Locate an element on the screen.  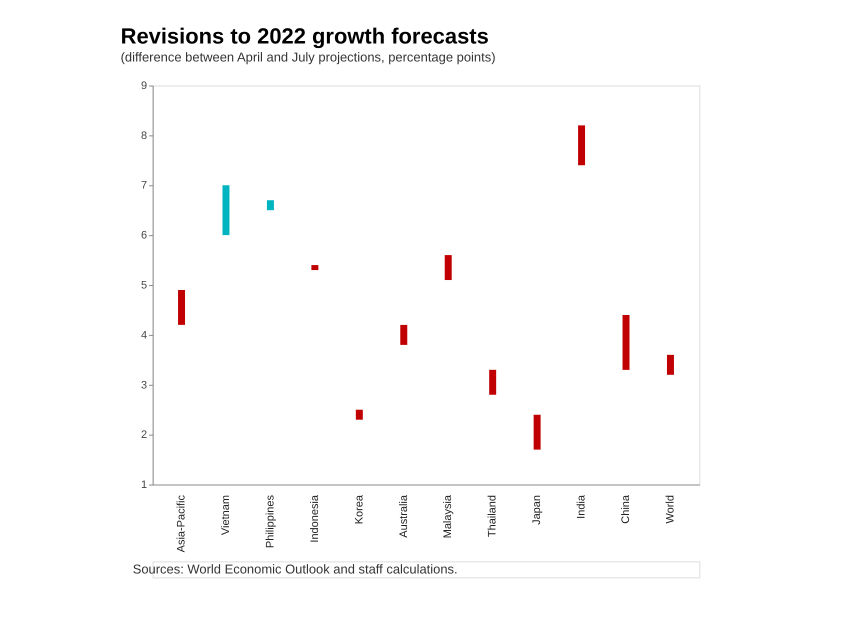
x-tick-label: Australia is located at coordinates (404, 516).